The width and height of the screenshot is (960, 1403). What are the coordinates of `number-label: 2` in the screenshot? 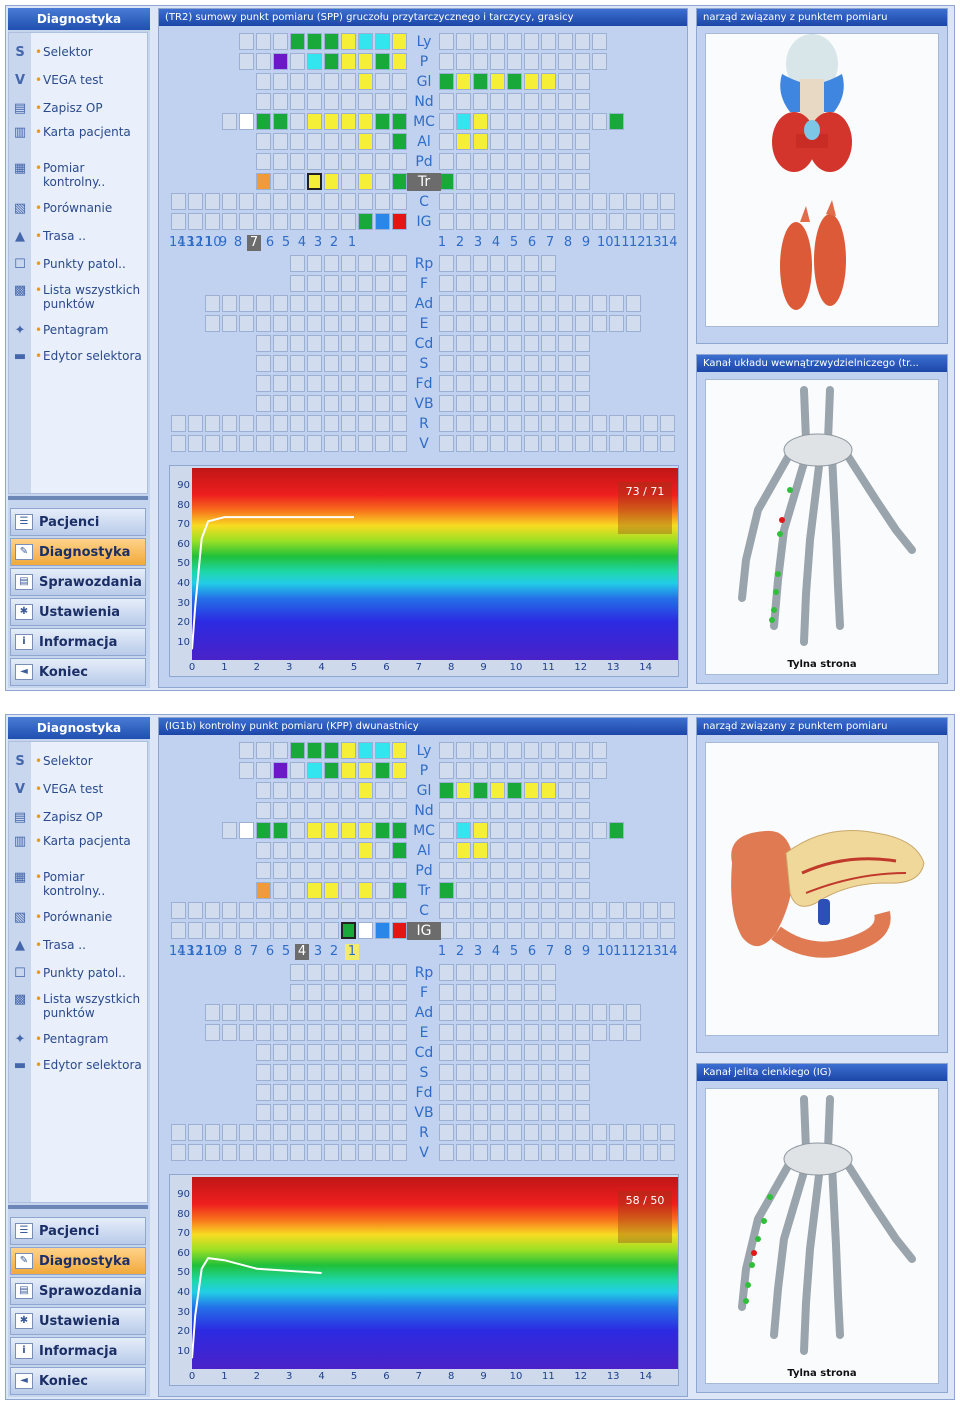 It's located at (334, 951).